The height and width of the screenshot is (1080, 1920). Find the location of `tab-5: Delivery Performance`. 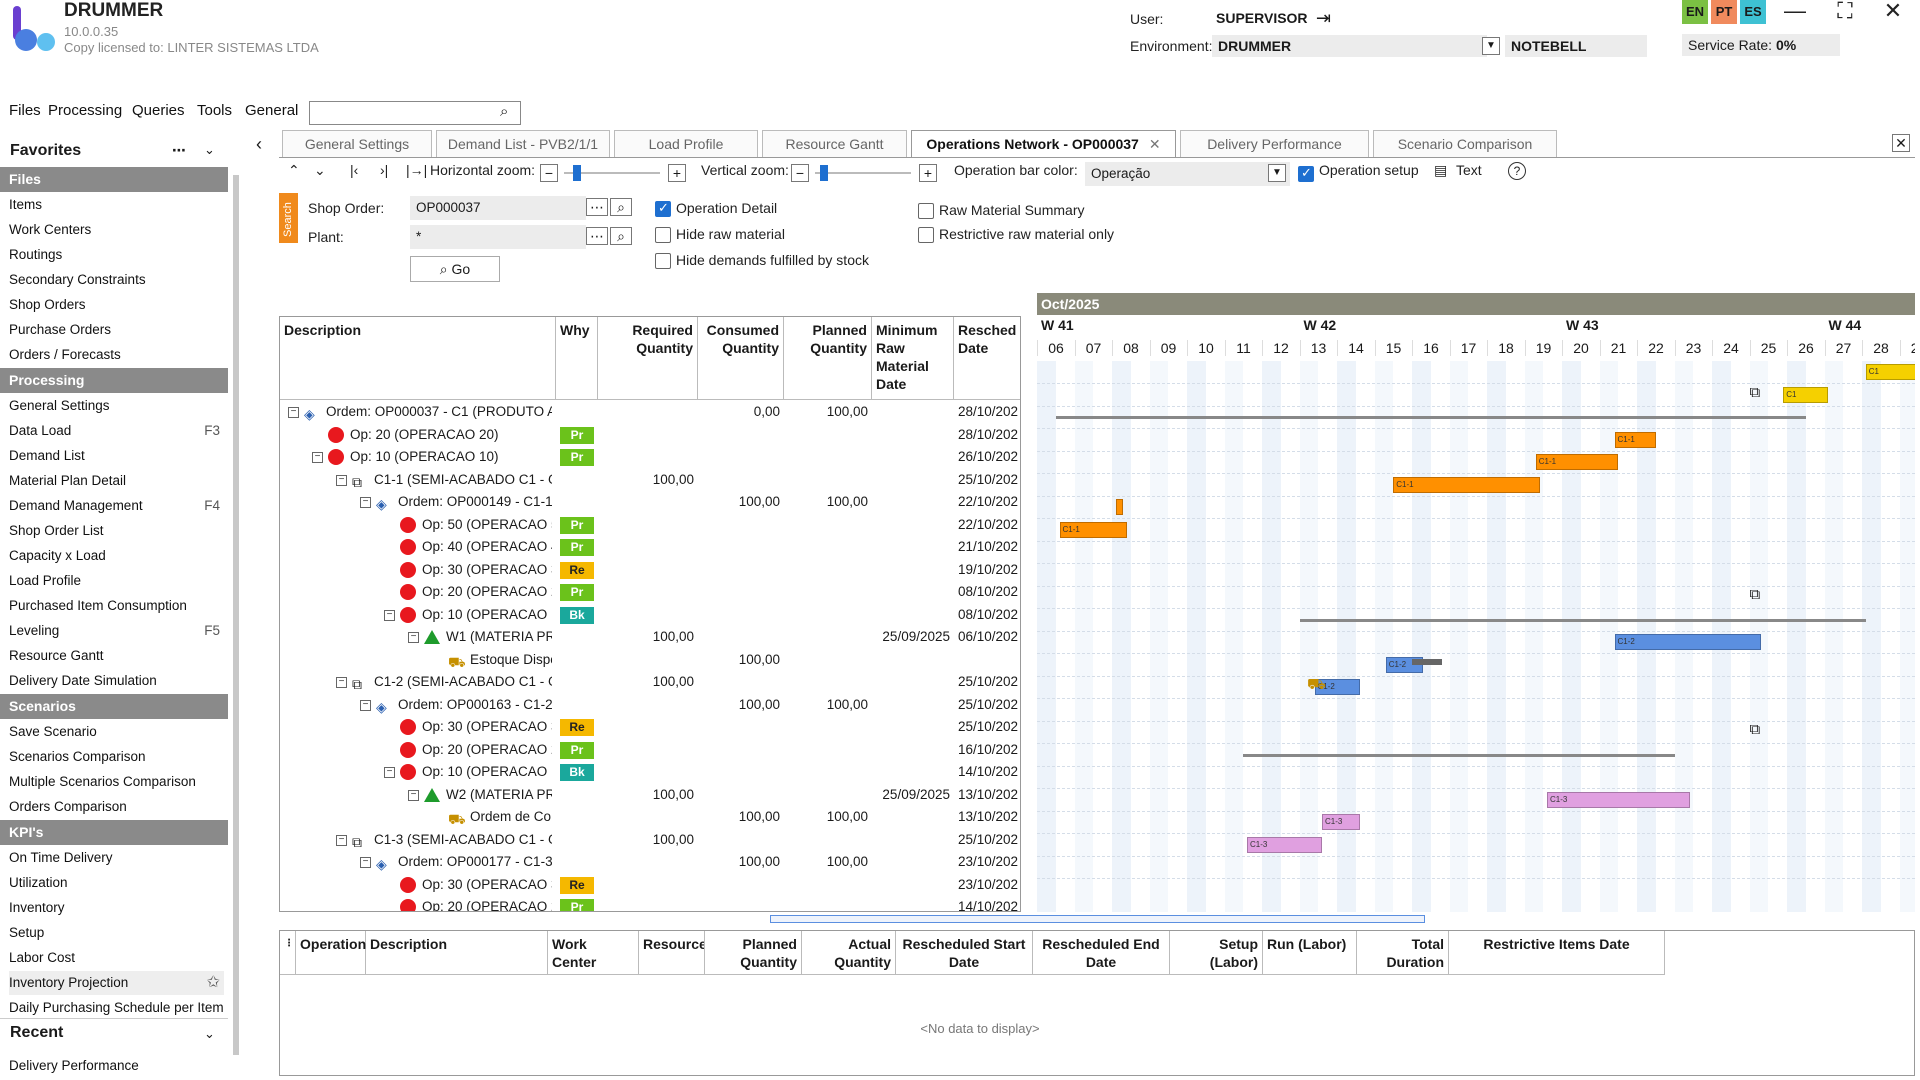

tab-5: Delivery Performance is located at coordinates (1274, 143).